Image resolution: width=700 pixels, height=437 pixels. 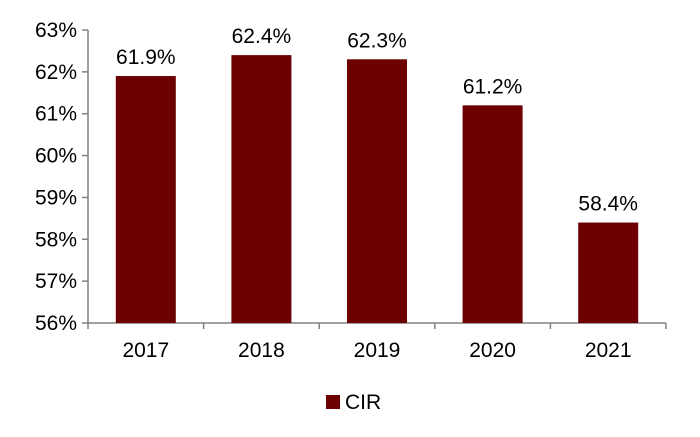 What do you see at coordinates (377, 40) in the screenshot?
I see `data-label: 62.3%` at bounding box center [377, 40].